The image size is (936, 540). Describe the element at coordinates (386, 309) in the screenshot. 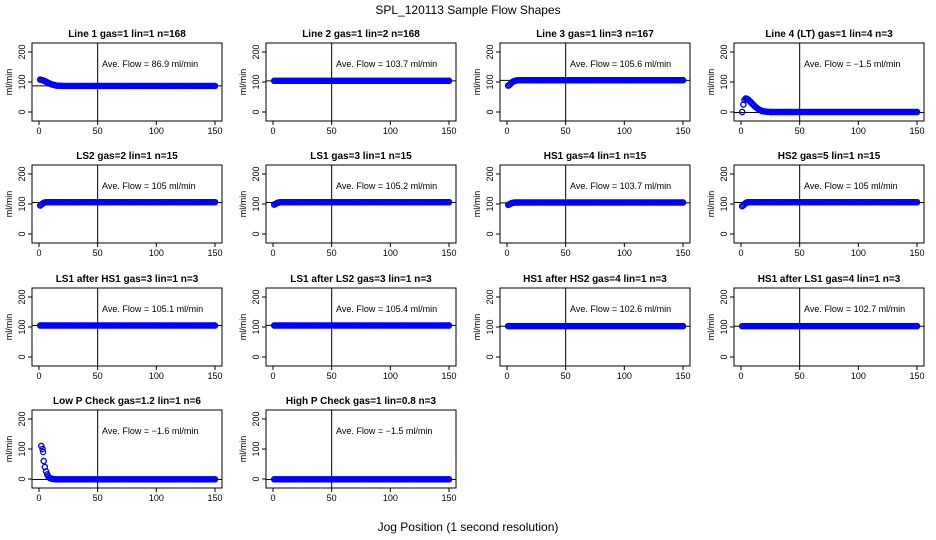

I see `average-flow-annotation: Ave. Flow = 105.4 ml/min` at that location.